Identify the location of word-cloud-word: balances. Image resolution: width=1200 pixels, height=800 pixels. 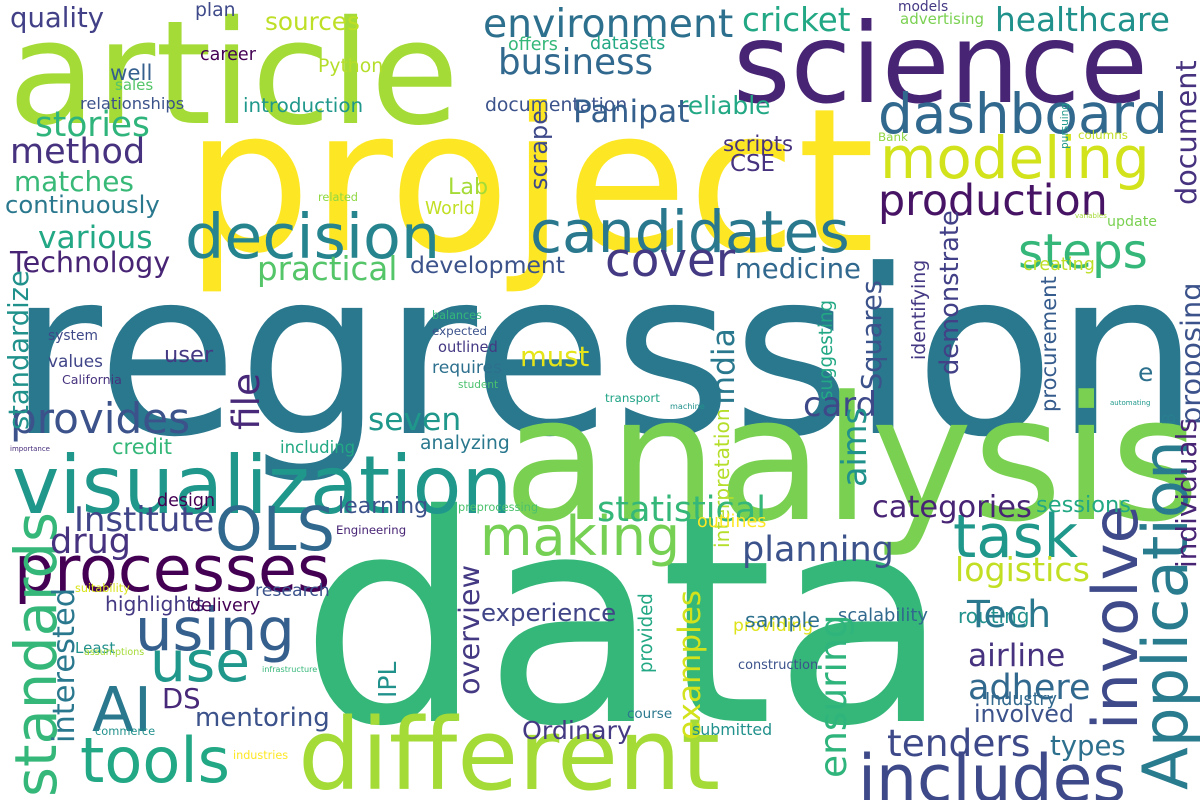
(457, 315).